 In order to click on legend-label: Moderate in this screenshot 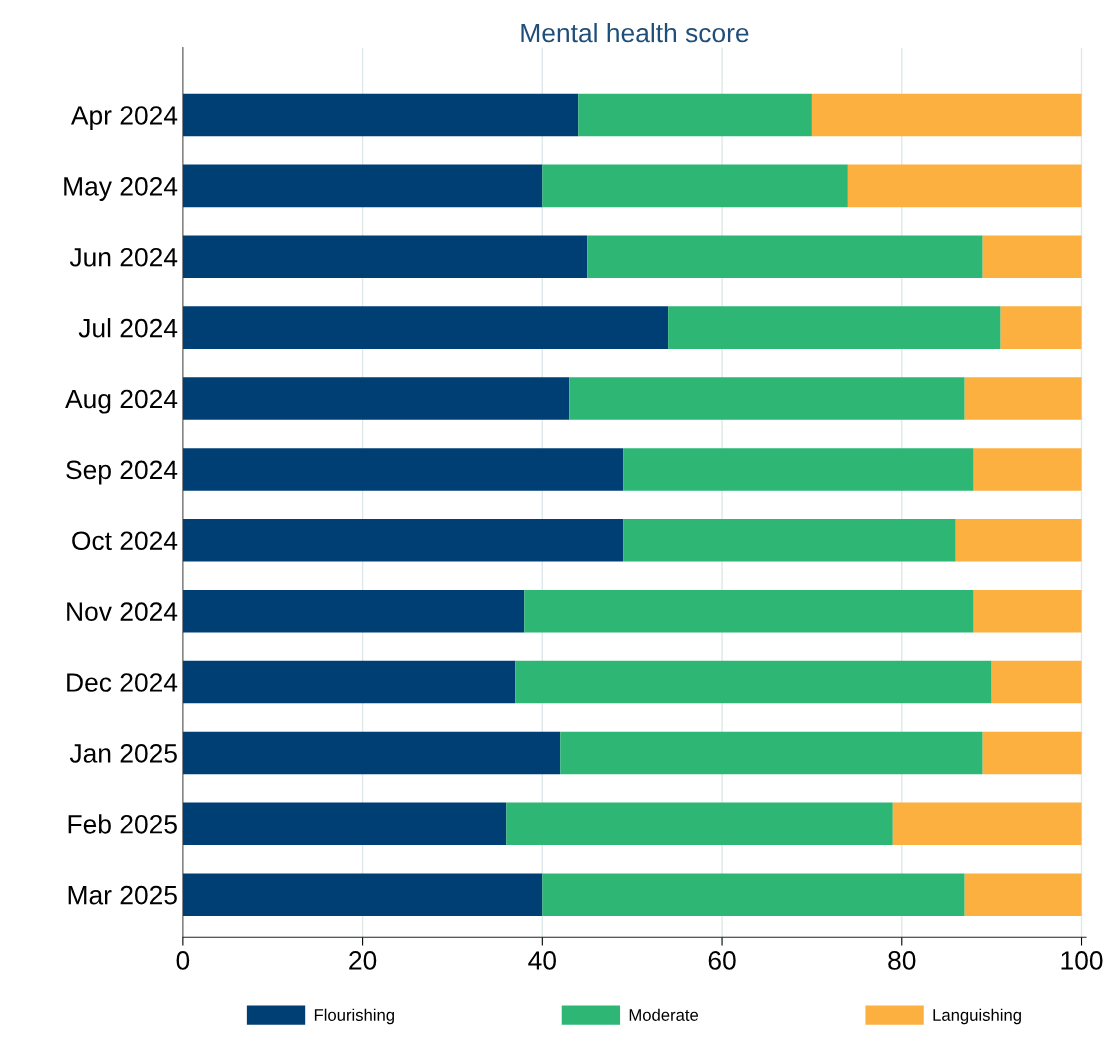, I will do `click(664, 1014)`.